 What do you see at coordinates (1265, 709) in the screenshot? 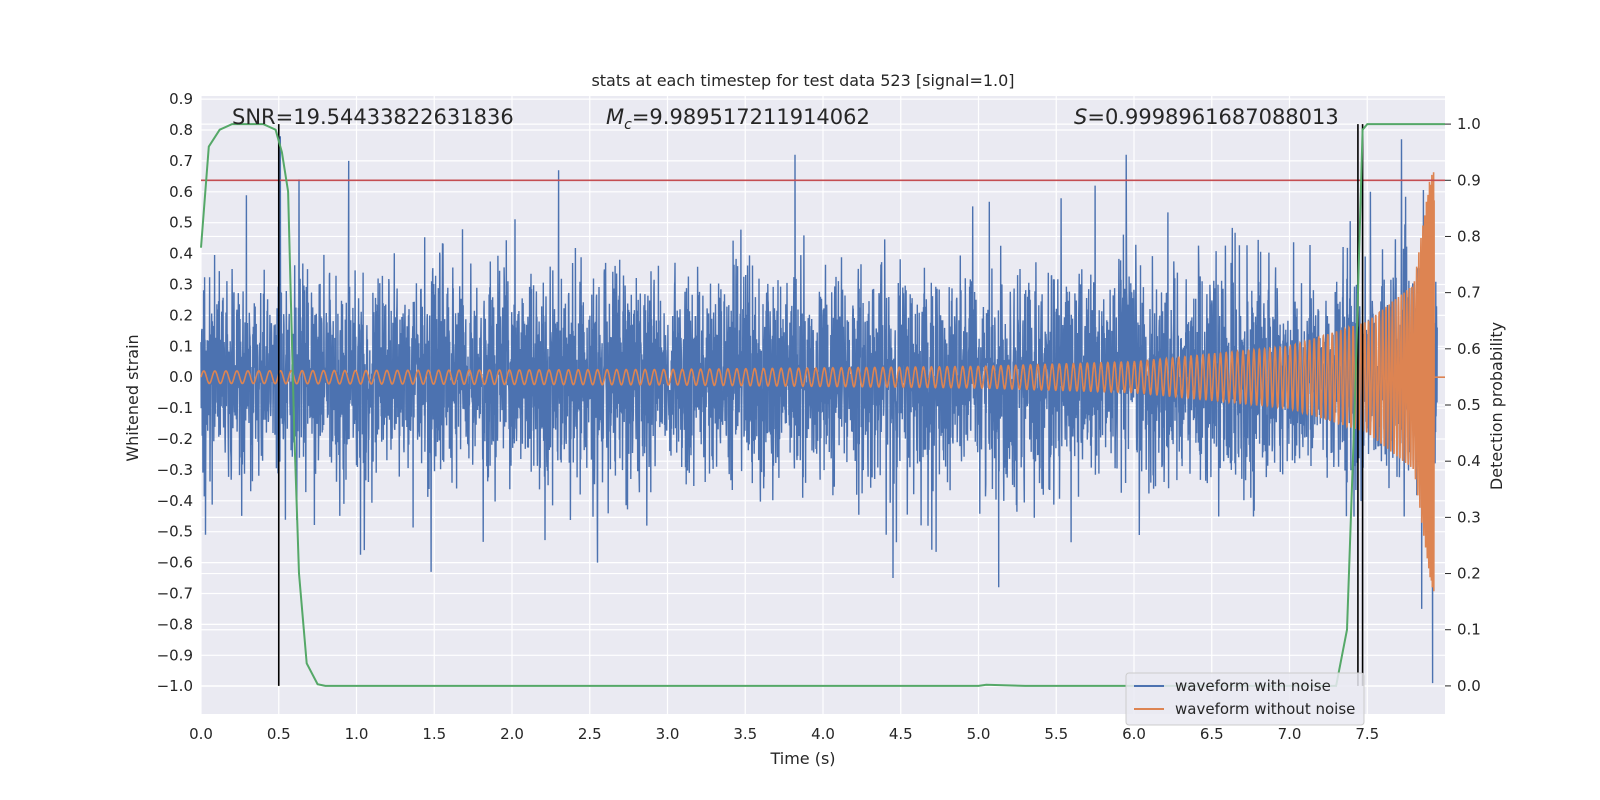
I see `legend-label-clean: waveform without noise` at bounding box center [1265, 709].